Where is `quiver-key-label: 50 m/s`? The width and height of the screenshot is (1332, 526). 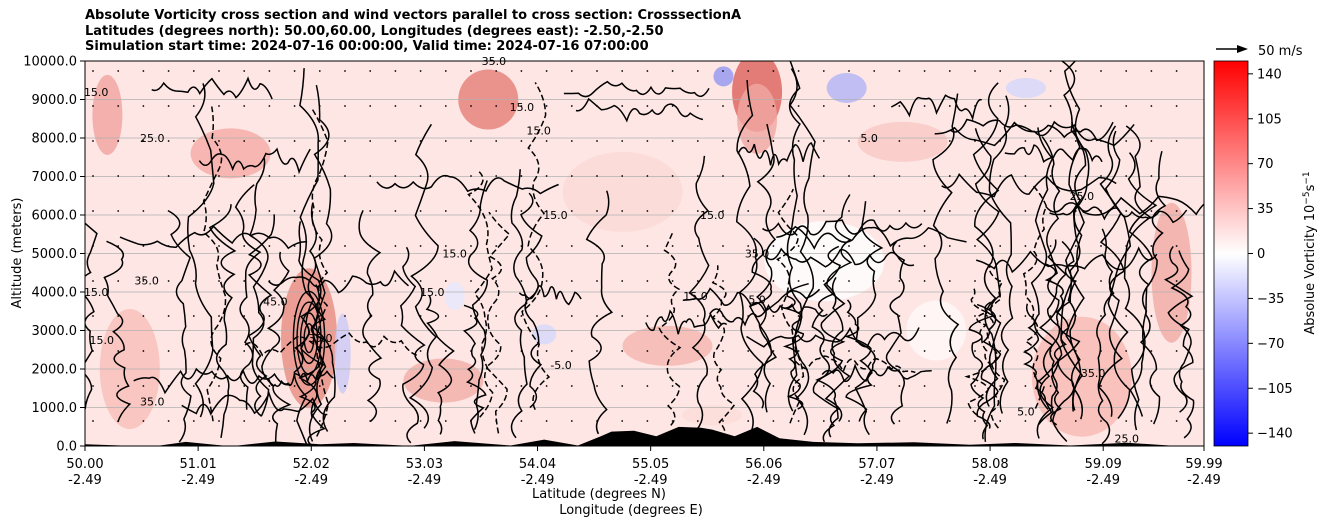
quiver-key-label: 50 m/s is located at coordinates (1280, 51).